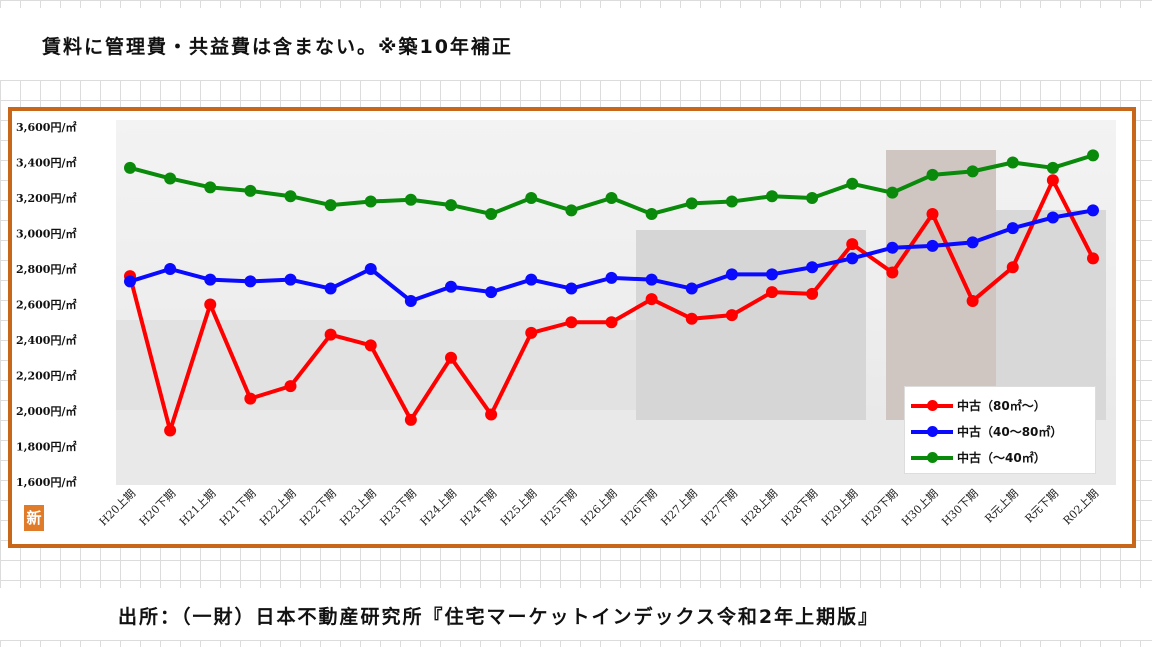 The height and width of the screenshot is (647, 1152). What do you see at coordinates (46, 340) in the screenshot?
I see `y-tick-label: 2,400円/㎡` at bounding box center [46, 340].